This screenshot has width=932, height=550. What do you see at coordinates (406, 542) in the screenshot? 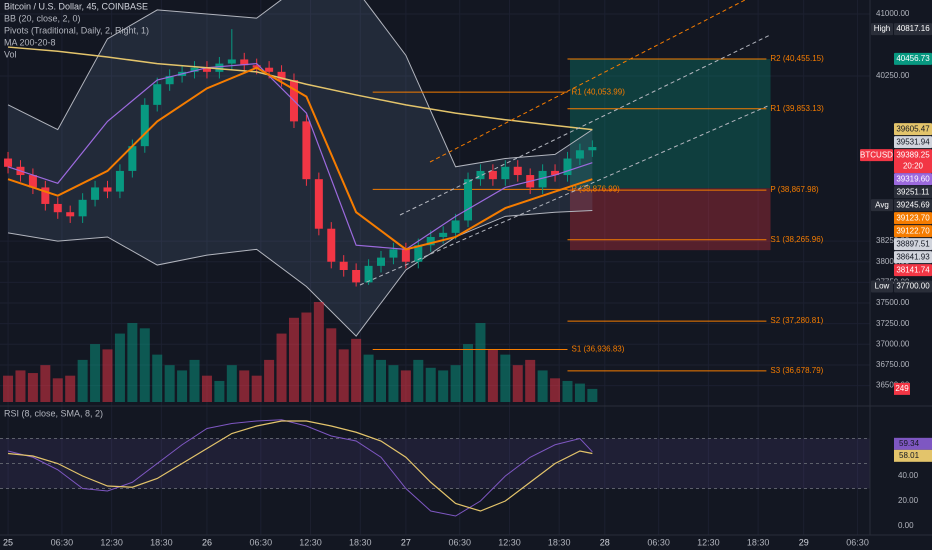
I see `x-tick-label: 27` at bounding box center [406, 542].